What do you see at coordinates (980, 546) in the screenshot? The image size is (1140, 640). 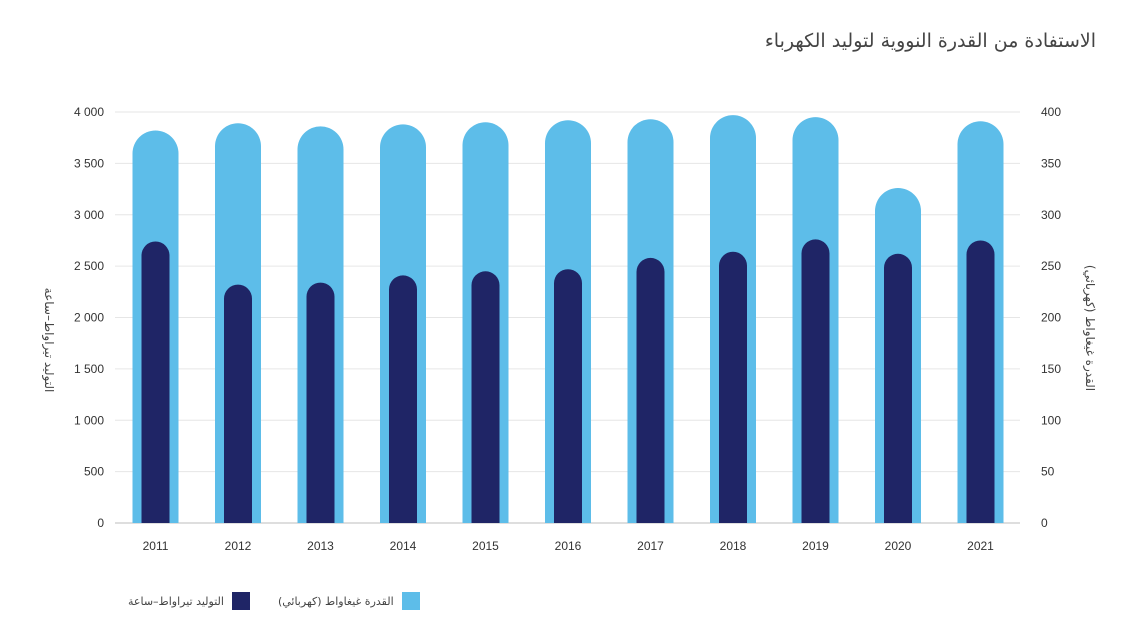 I see `x-tick-label: 2021` at bounding box center [980, 546].